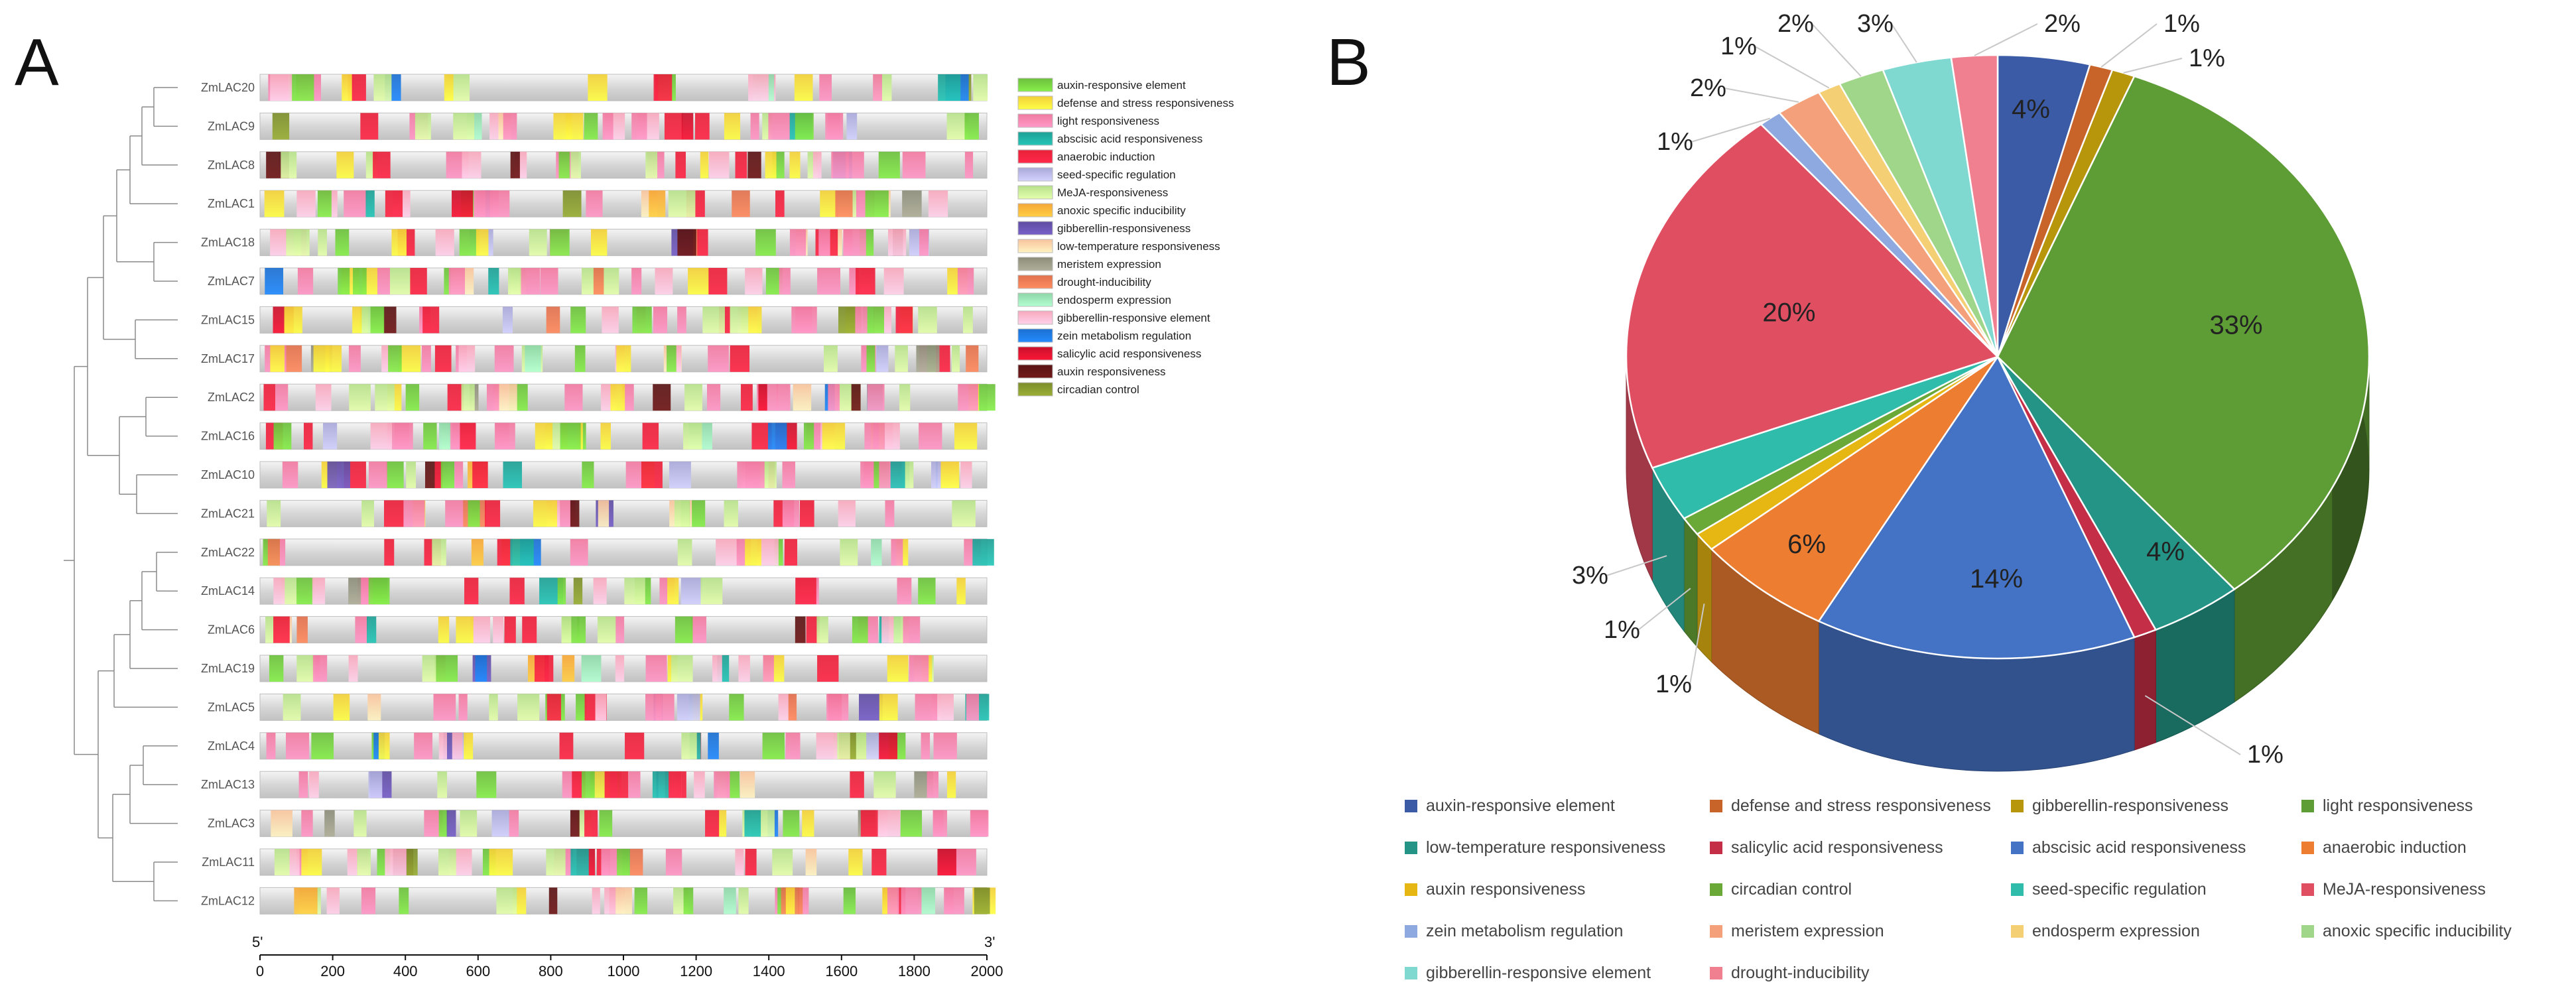 The height and width of the screenshot is (1008, 2576). I want to click on gene-label: ZmLAC7, so click(232, 281).